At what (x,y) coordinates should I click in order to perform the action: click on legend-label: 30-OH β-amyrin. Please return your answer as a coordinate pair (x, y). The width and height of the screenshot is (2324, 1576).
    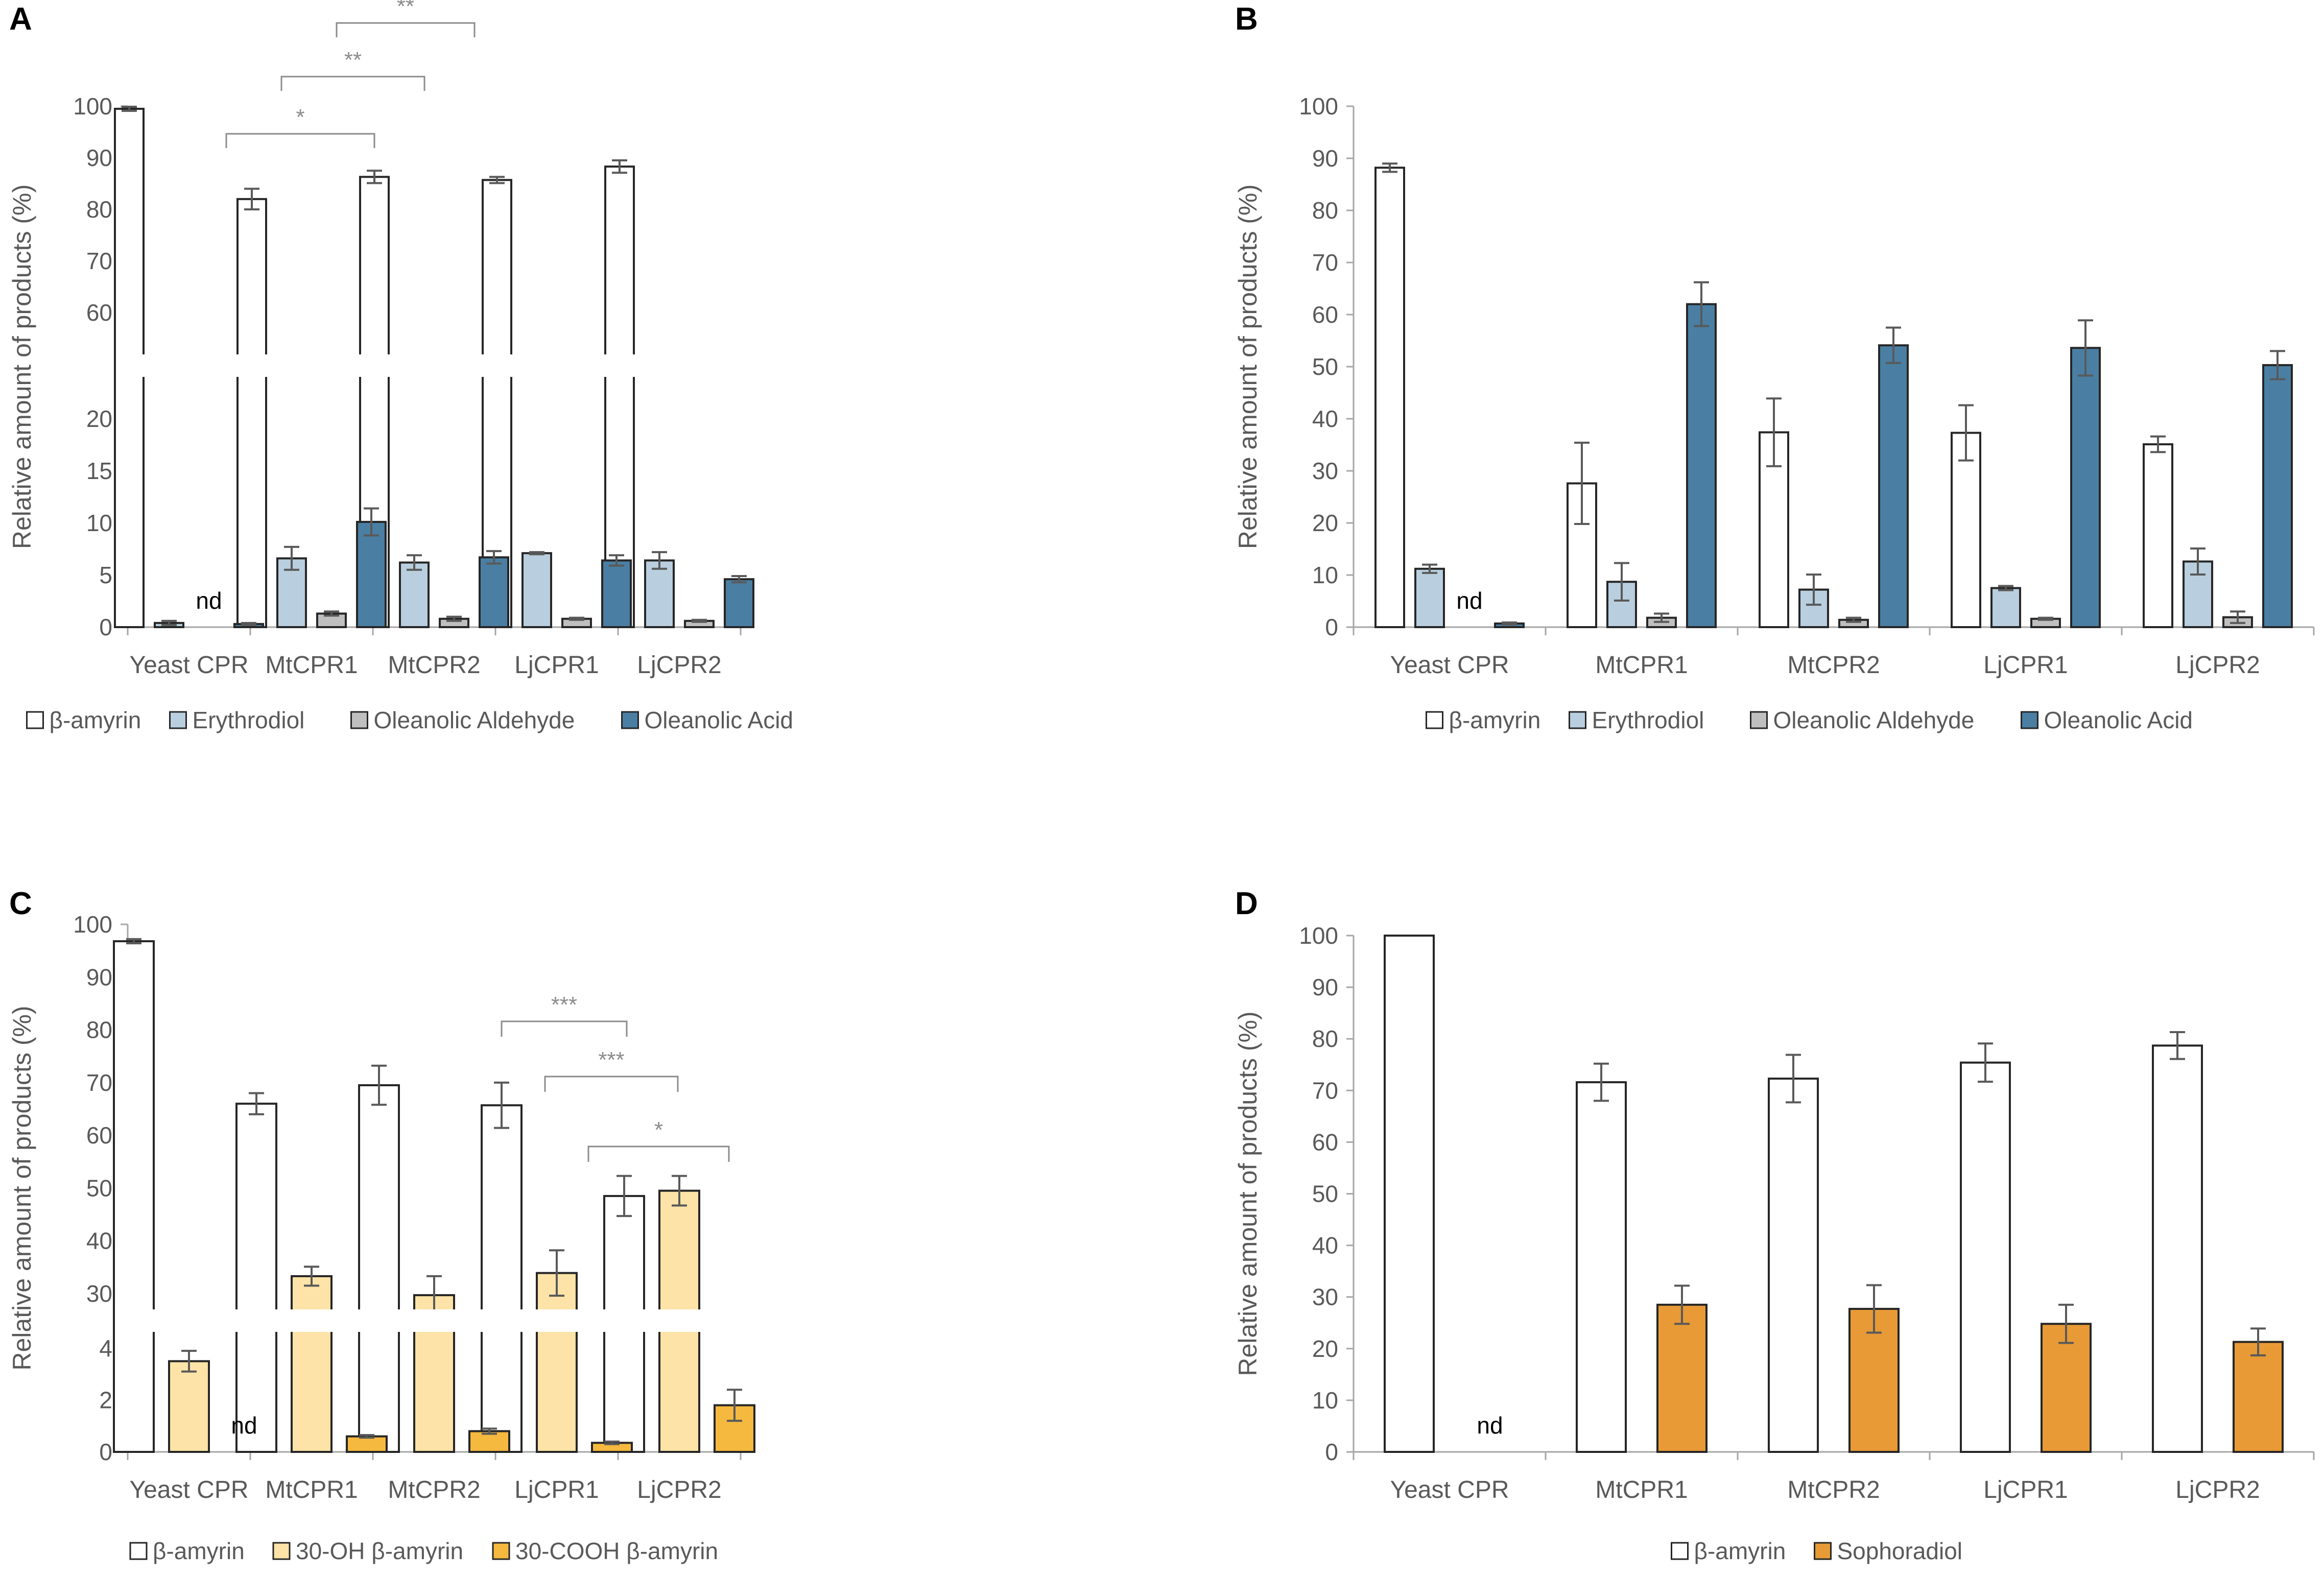
    Looking at the image, I should click on (379, 1551).